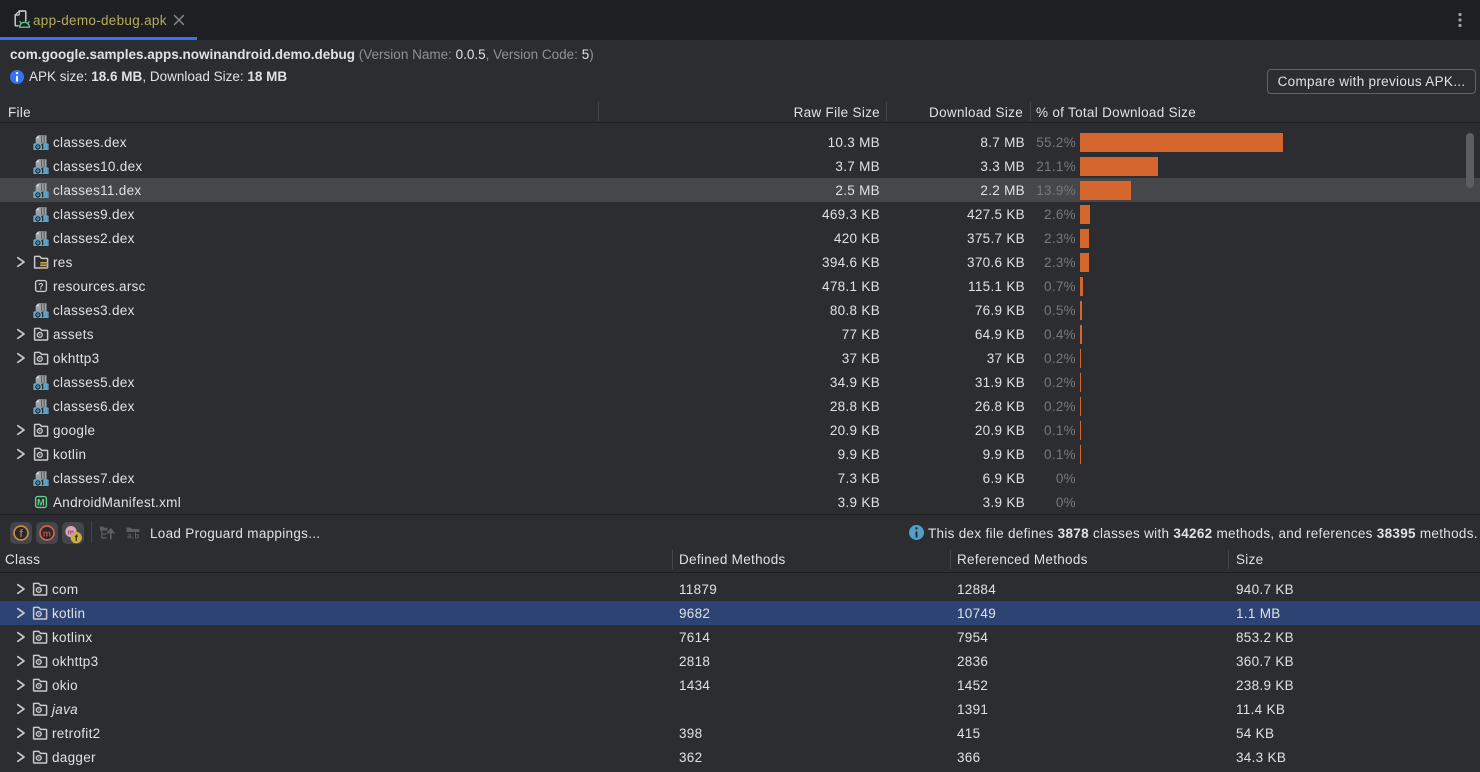  I want to click on svg-text: a.b, so click(133, 536).